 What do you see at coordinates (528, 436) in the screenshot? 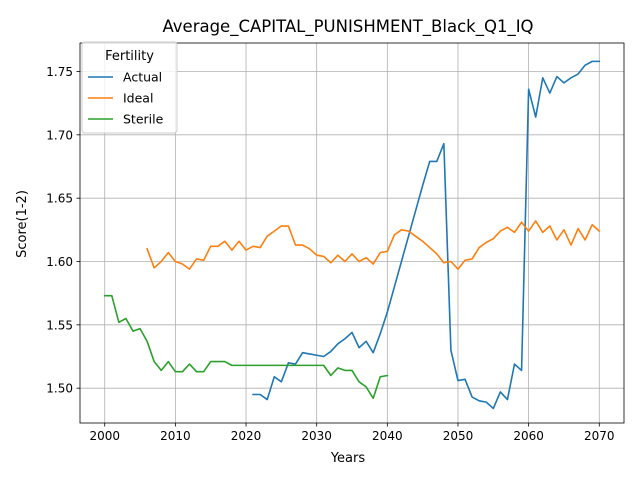
I see `x-tick-label: 2060` at bounding box center [528, 436].